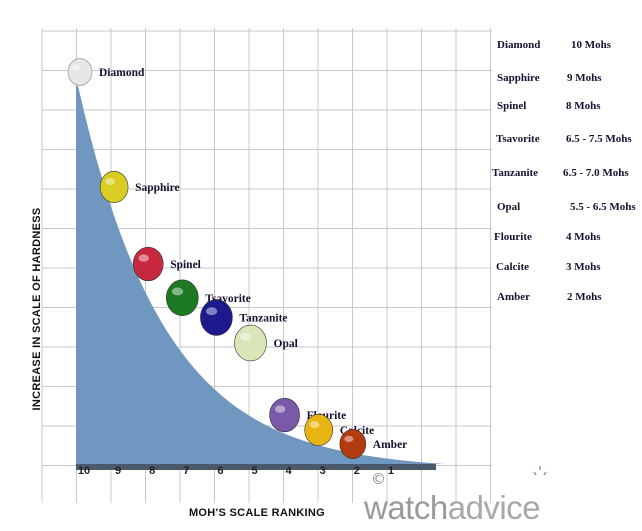 The width and height of the screenshot is (642, 531). What do you see at coordinates (157, 188) in the screenshot?
I see `gem-label: Sapphire` at bounding box center [157, 188].